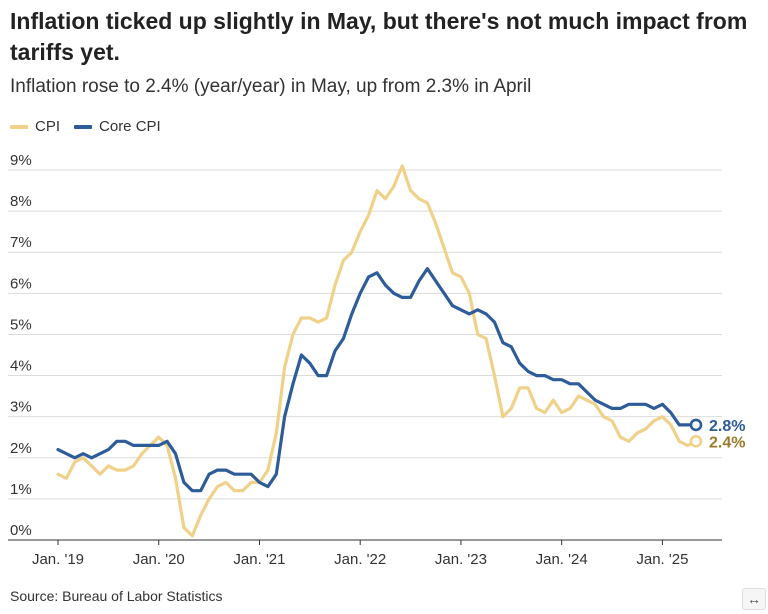 This screenshot has width=768, height=614. I want to click on end-marker-core-cpi, so click(696, 425).